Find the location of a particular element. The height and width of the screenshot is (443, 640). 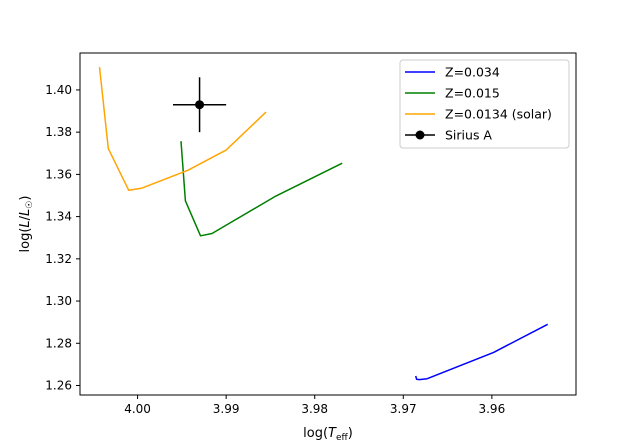

legend-label-1: Z=0.015 is located at coordinates (472, 93).